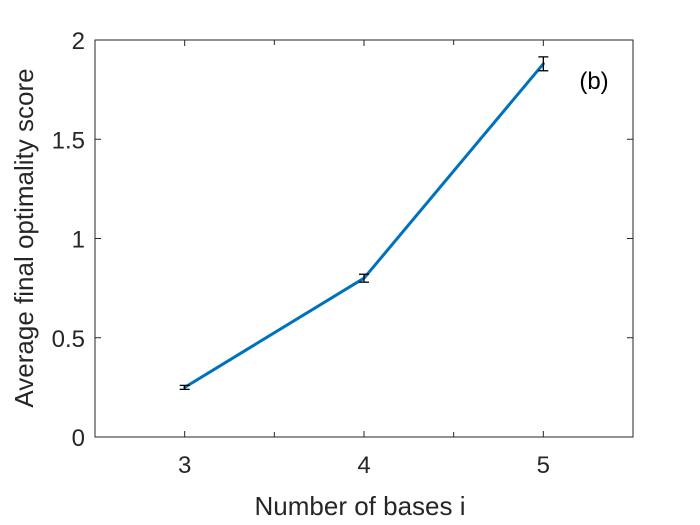 This screenshot has width=700, height=525. I want to click on chart-annotation: (b), so click(593, 81).